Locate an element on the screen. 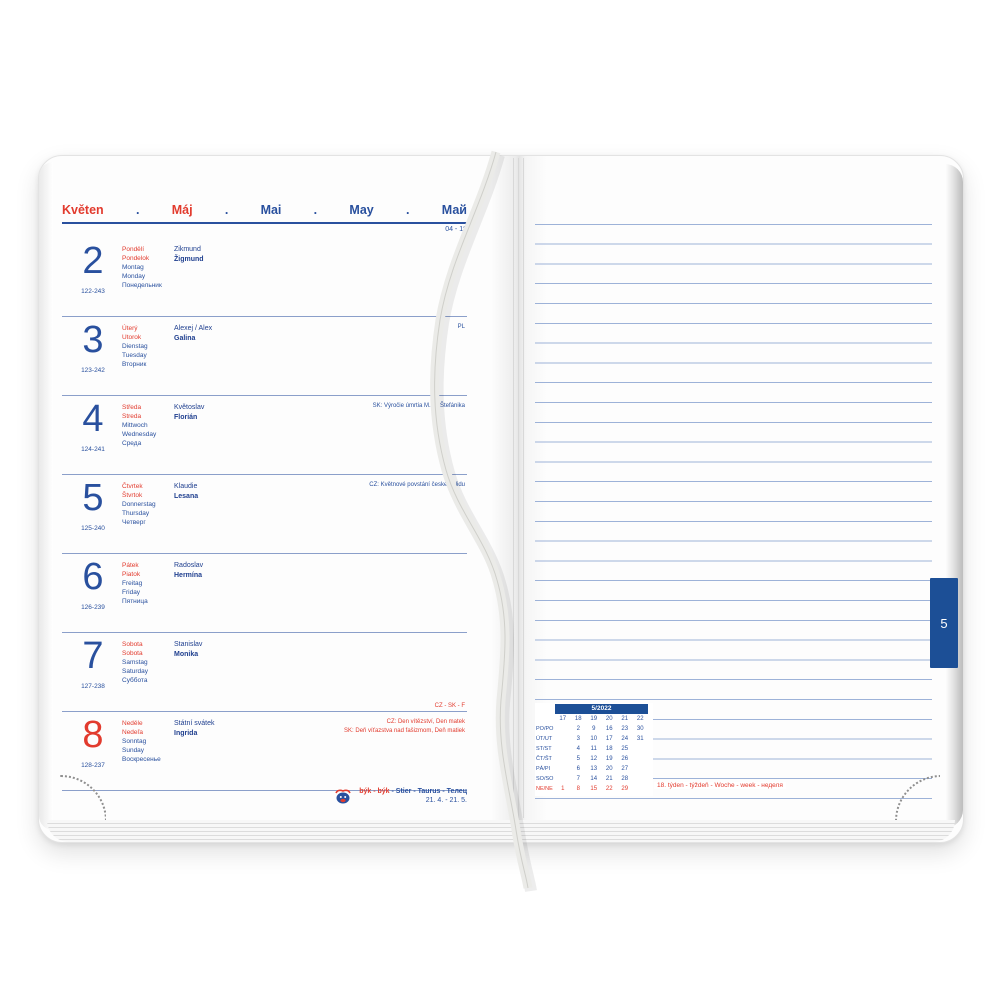 The height and width of the screenshot is (1000, 1000). weekday-slovak: Sobota is located at coordinates (132, 653).